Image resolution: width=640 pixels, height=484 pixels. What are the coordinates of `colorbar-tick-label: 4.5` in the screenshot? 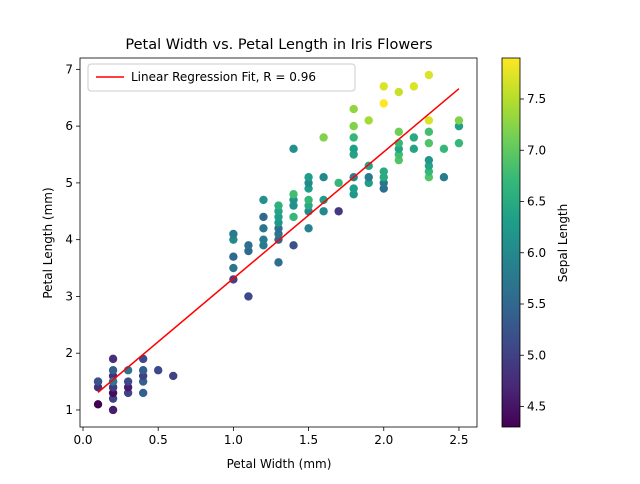 It's located at (536, 407).